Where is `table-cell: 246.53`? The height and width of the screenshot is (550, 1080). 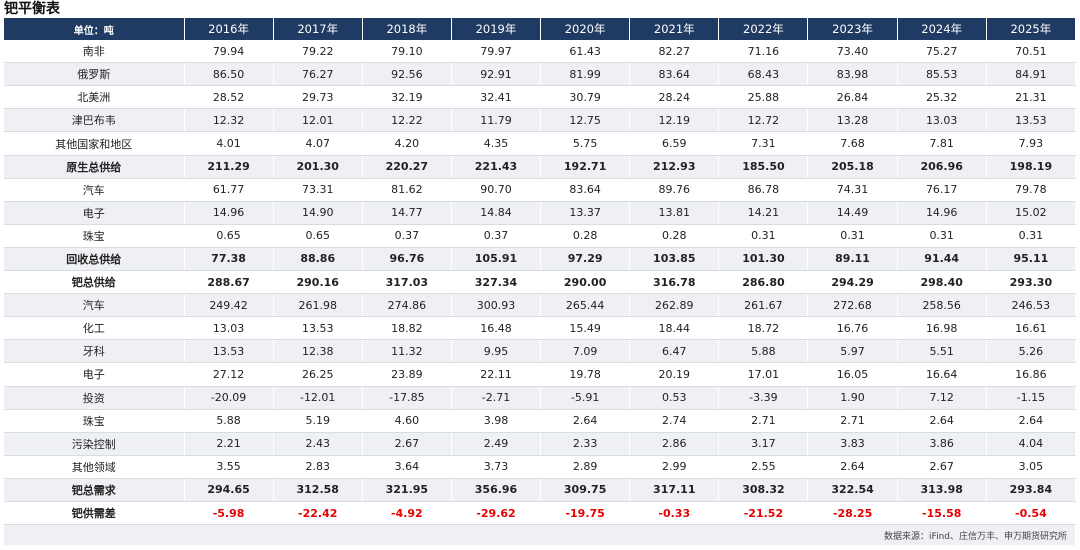
table-cell: 246.53 is located at coordinates (1031, 305).